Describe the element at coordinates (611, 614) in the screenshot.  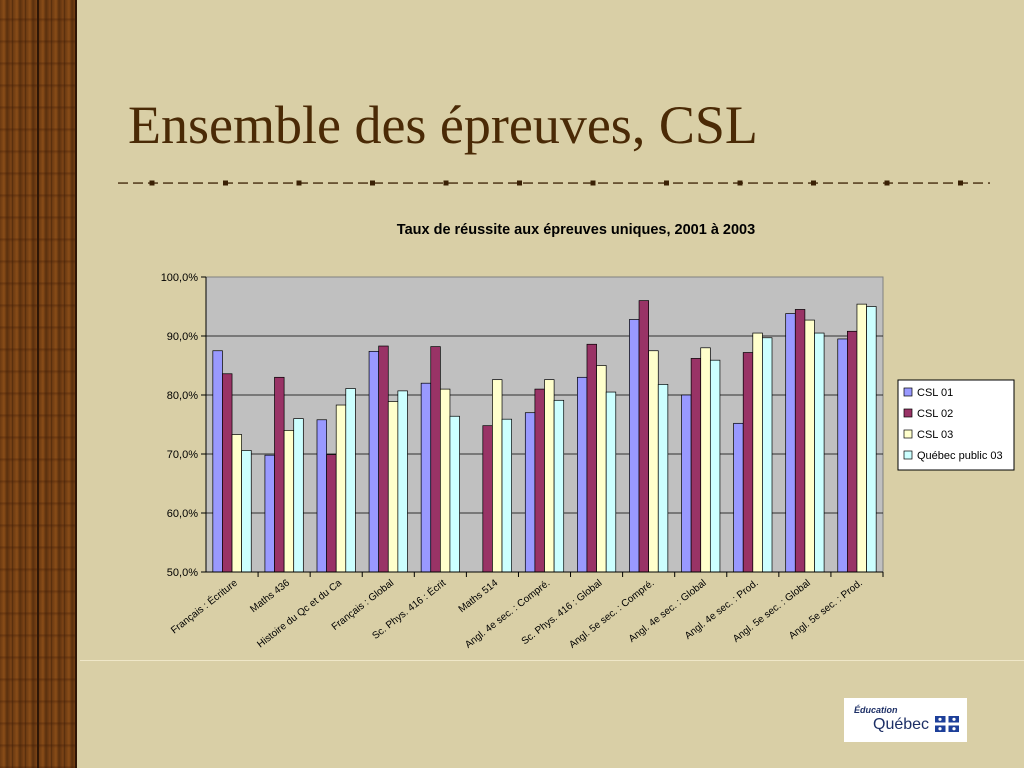
I see `x-tick-label: Angl. 5e sec. : Compré.` at that location.